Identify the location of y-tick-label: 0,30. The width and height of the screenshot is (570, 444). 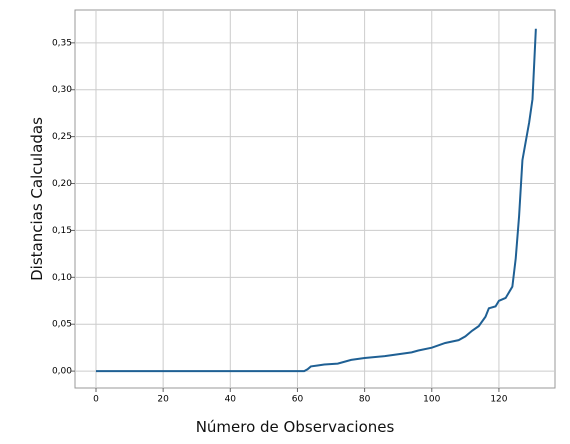
(62, 90).